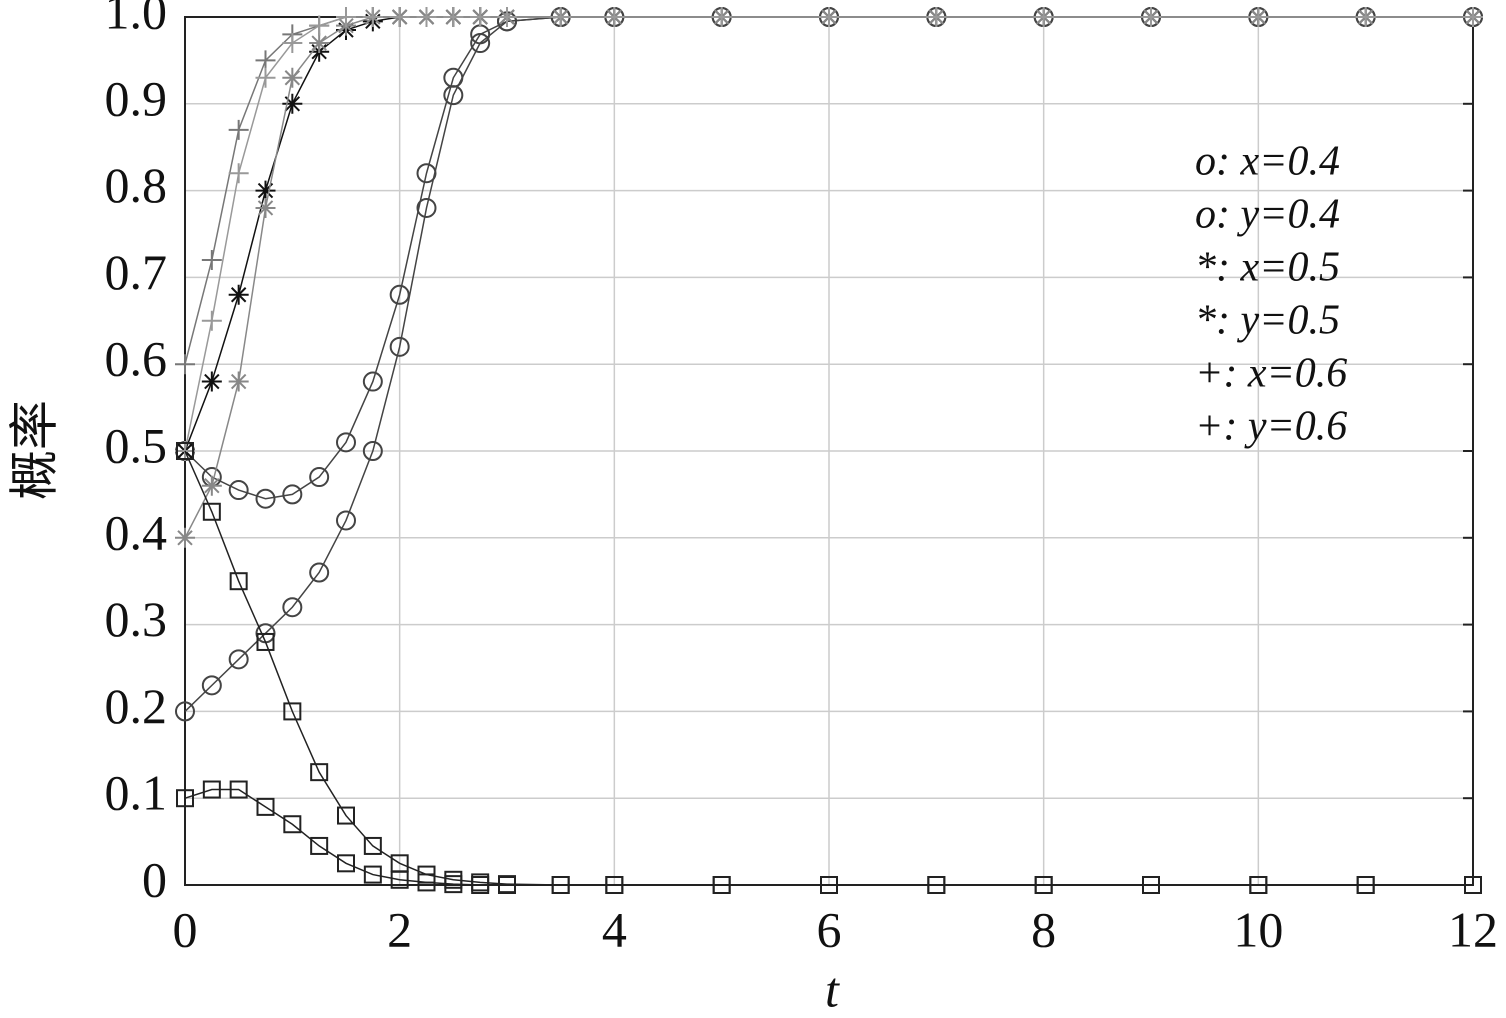 The width and height of the screenshot is (1506, 1018). Describe the element at coordinates (34, 450) in the screenshot. I see `y-axis-label: 概率` at that location.